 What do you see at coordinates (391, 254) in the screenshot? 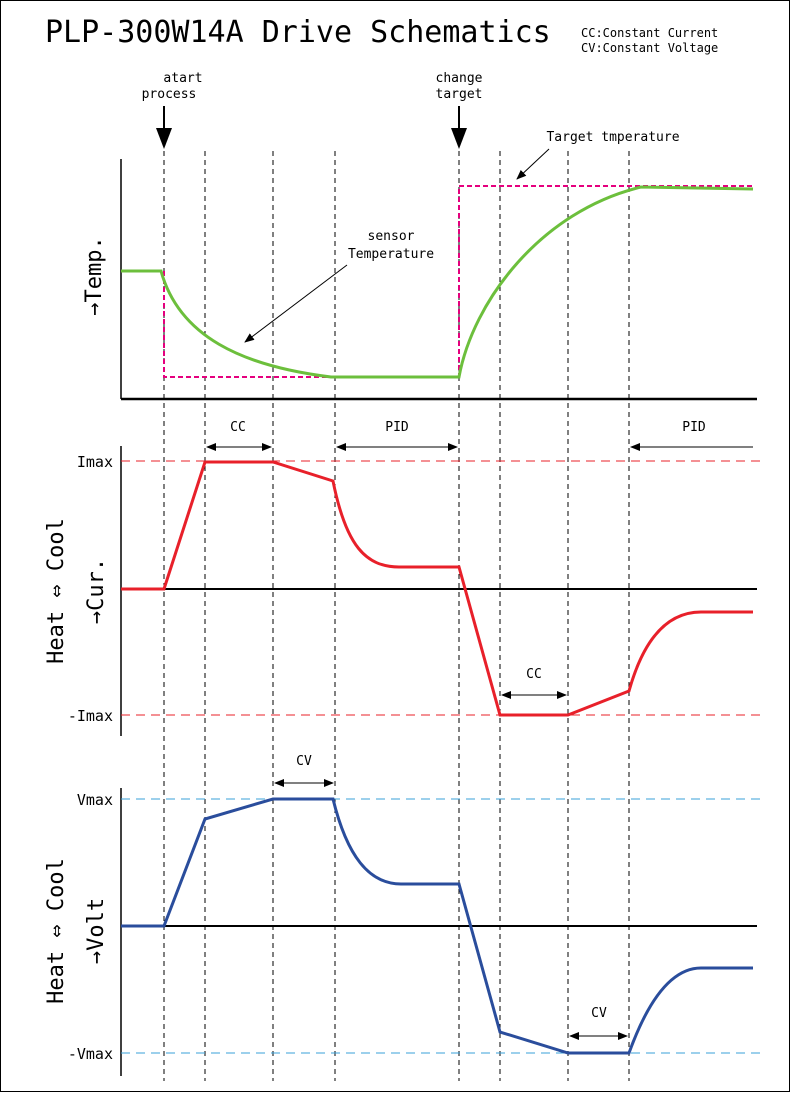
I see `sensor-label-line2: Temperature` at bounding box center [391, 254].